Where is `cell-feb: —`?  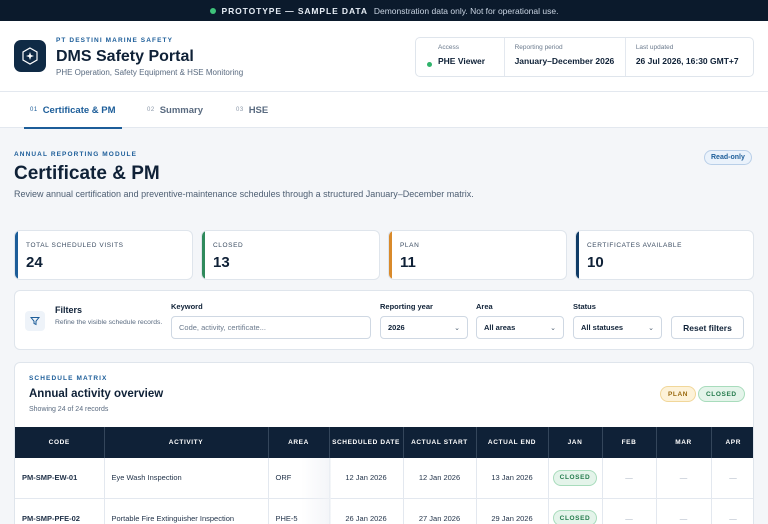 cell-feb: — is located at coordinates (629, 478).